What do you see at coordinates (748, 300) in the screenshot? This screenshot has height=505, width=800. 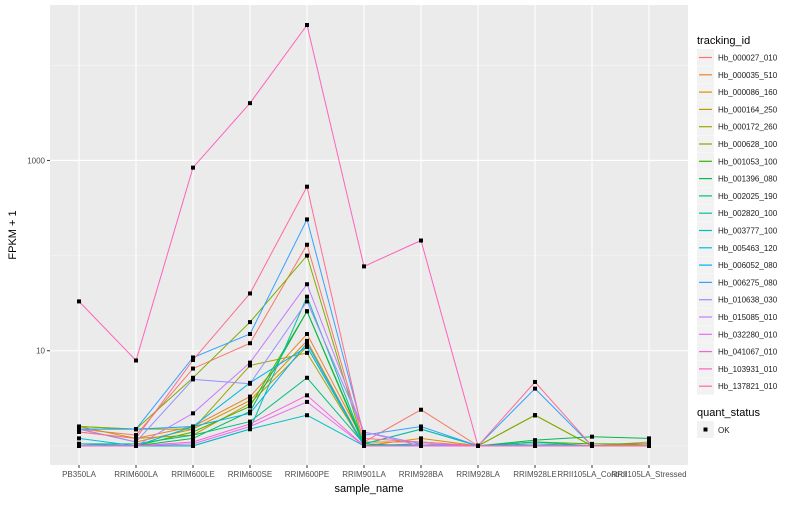 I see `legend-label: Hb_010638_030` at bounding box center [748, 300].